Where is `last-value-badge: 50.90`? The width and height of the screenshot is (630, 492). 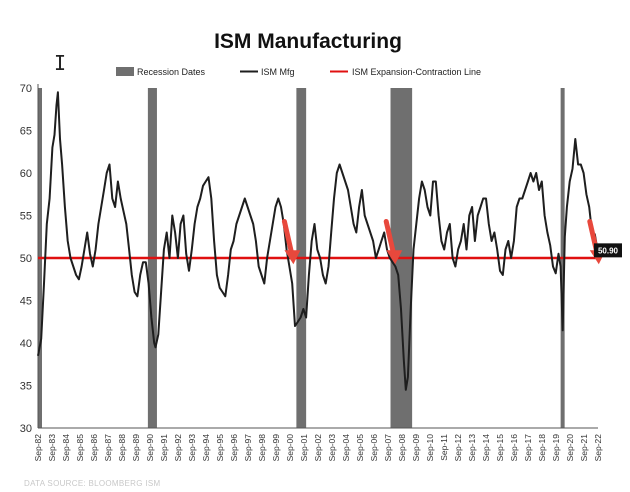
last-value-badge: 50.90 is located at coordinates (608, 250).